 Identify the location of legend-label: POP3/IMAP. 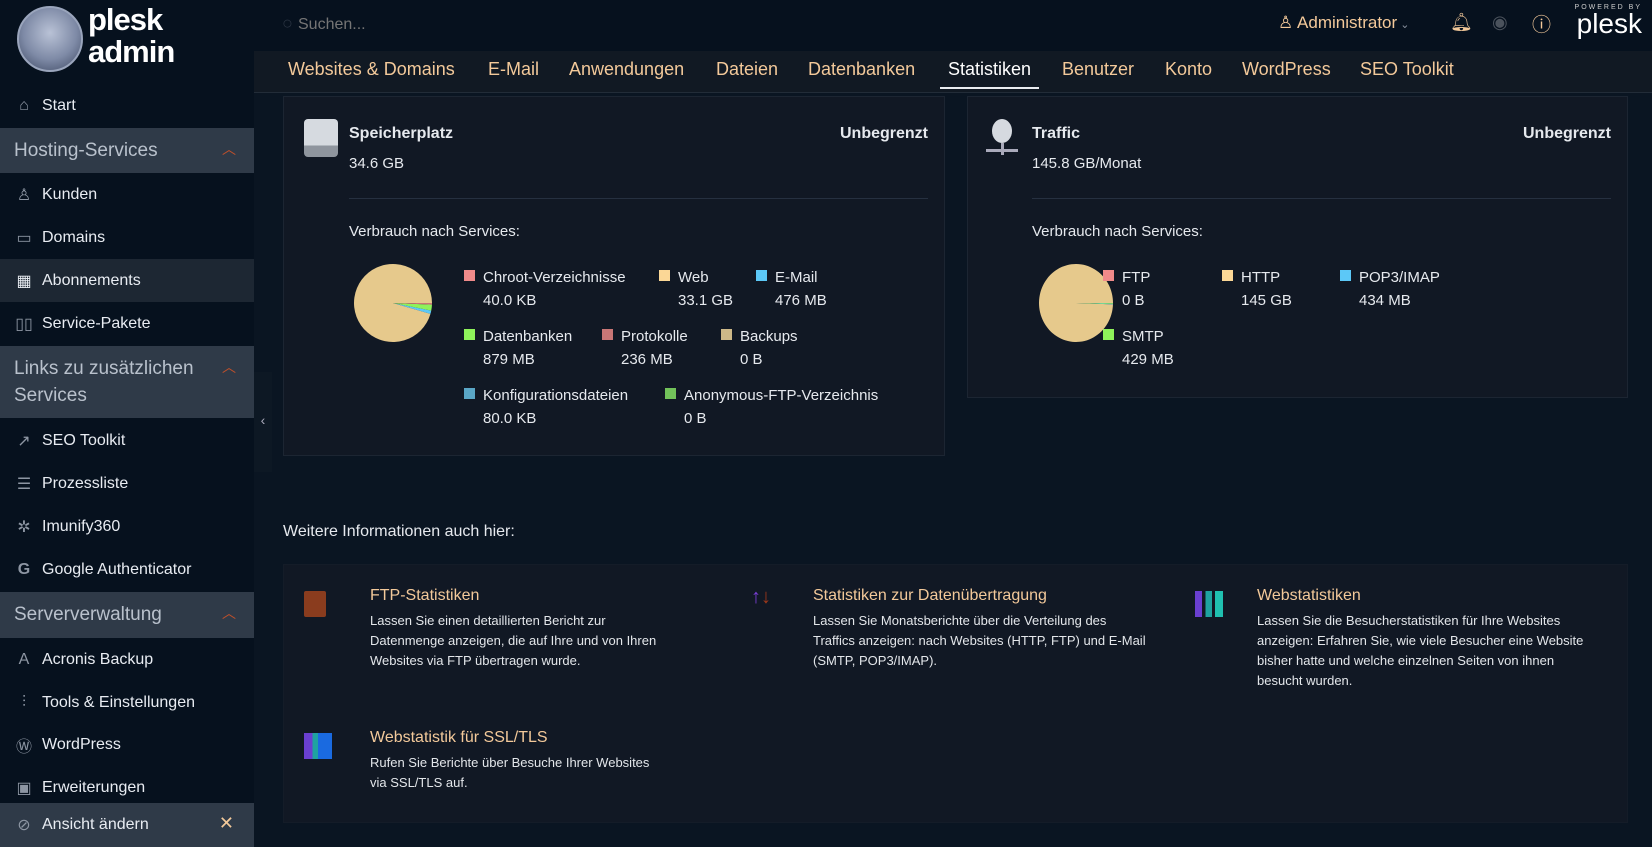
(1399, 277).